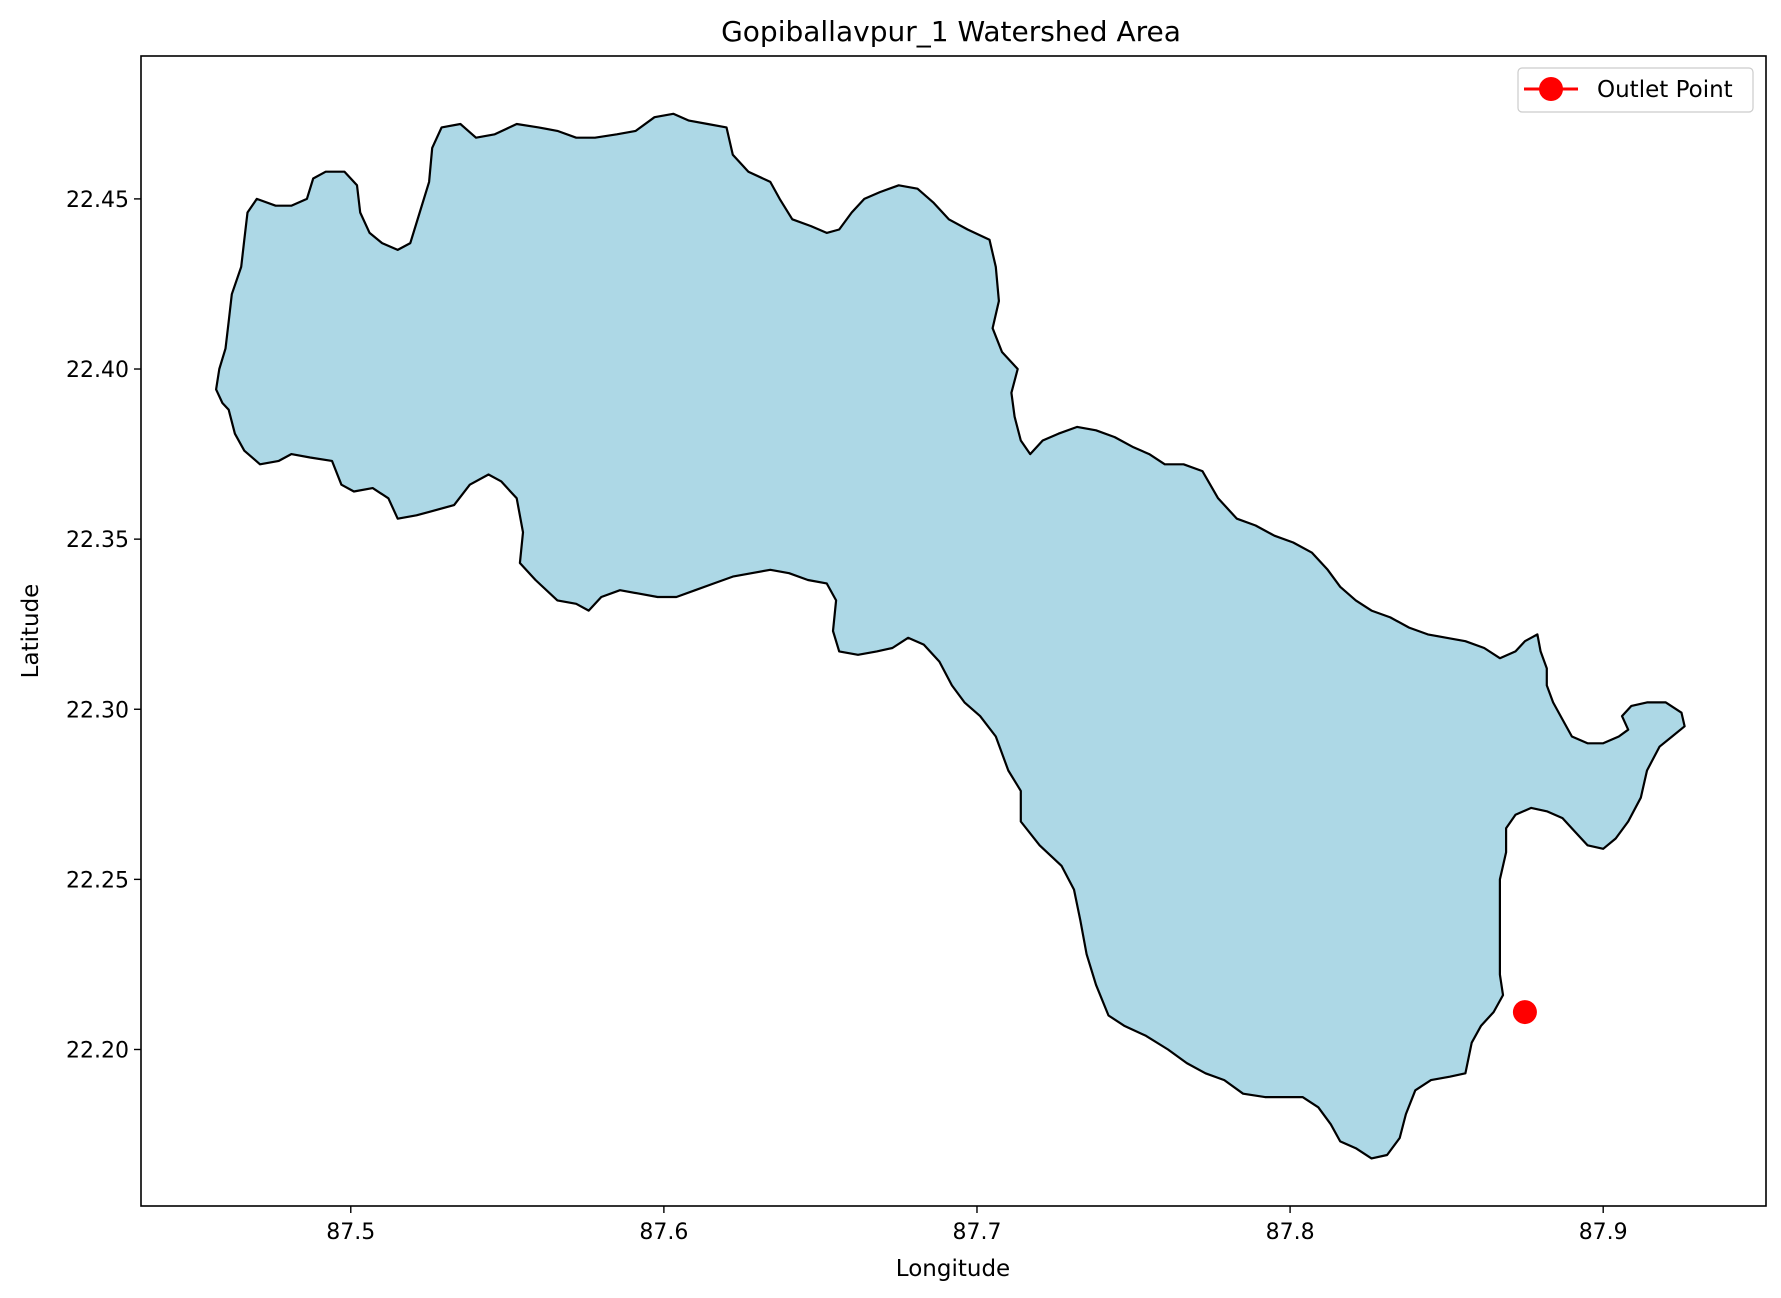 The image size is (1781, 1298). Describe the element at coordinates (350, 1232) in the screenshot. I see `x-tick-label: 87.5` at that location.